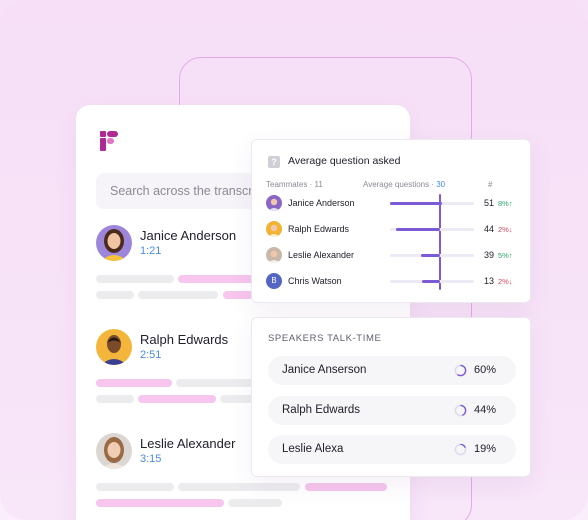 This screenshot has width=588, height=520. Describe the element at coordinates (488, 255) in the screenshot. I see `question-count: 39` at that location.